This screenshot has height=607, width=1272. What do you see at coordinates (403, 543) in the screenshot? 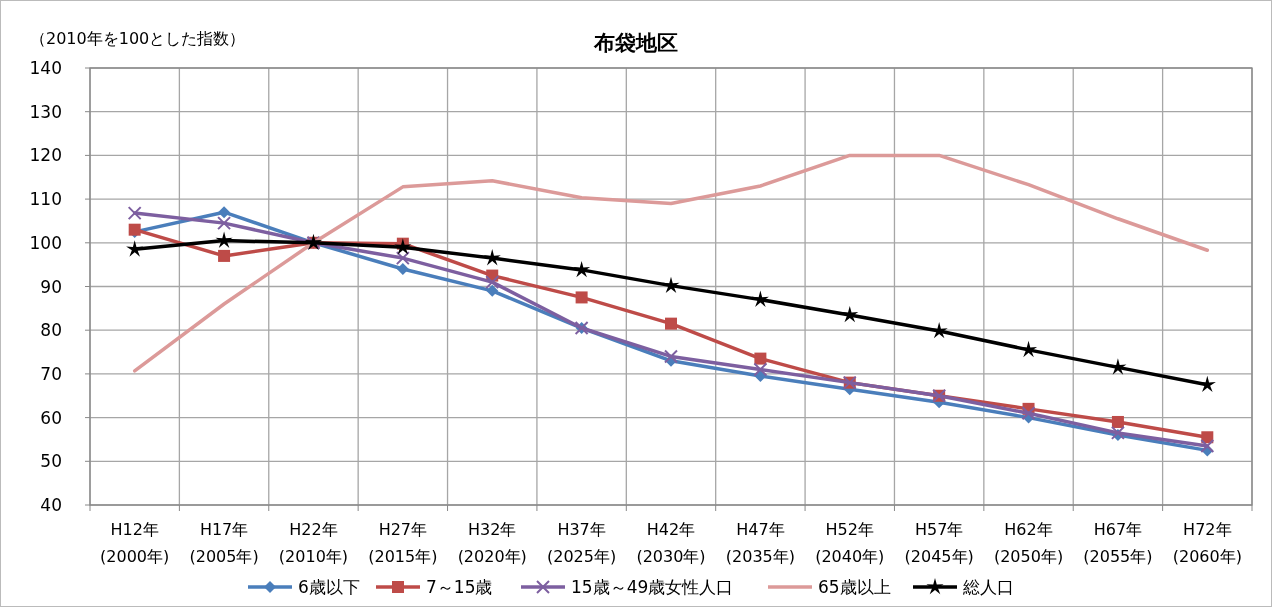
I see `x-tick-label: H27年 (2015年)` at bounding box center [403, 543].